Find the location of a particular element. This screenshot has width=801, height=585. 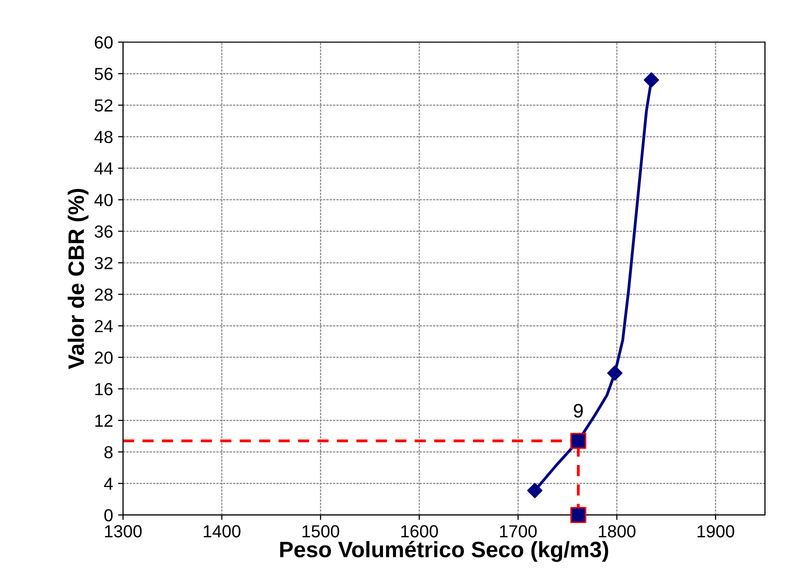

y-tick-label: 20 is located at coordinates (103, 358).